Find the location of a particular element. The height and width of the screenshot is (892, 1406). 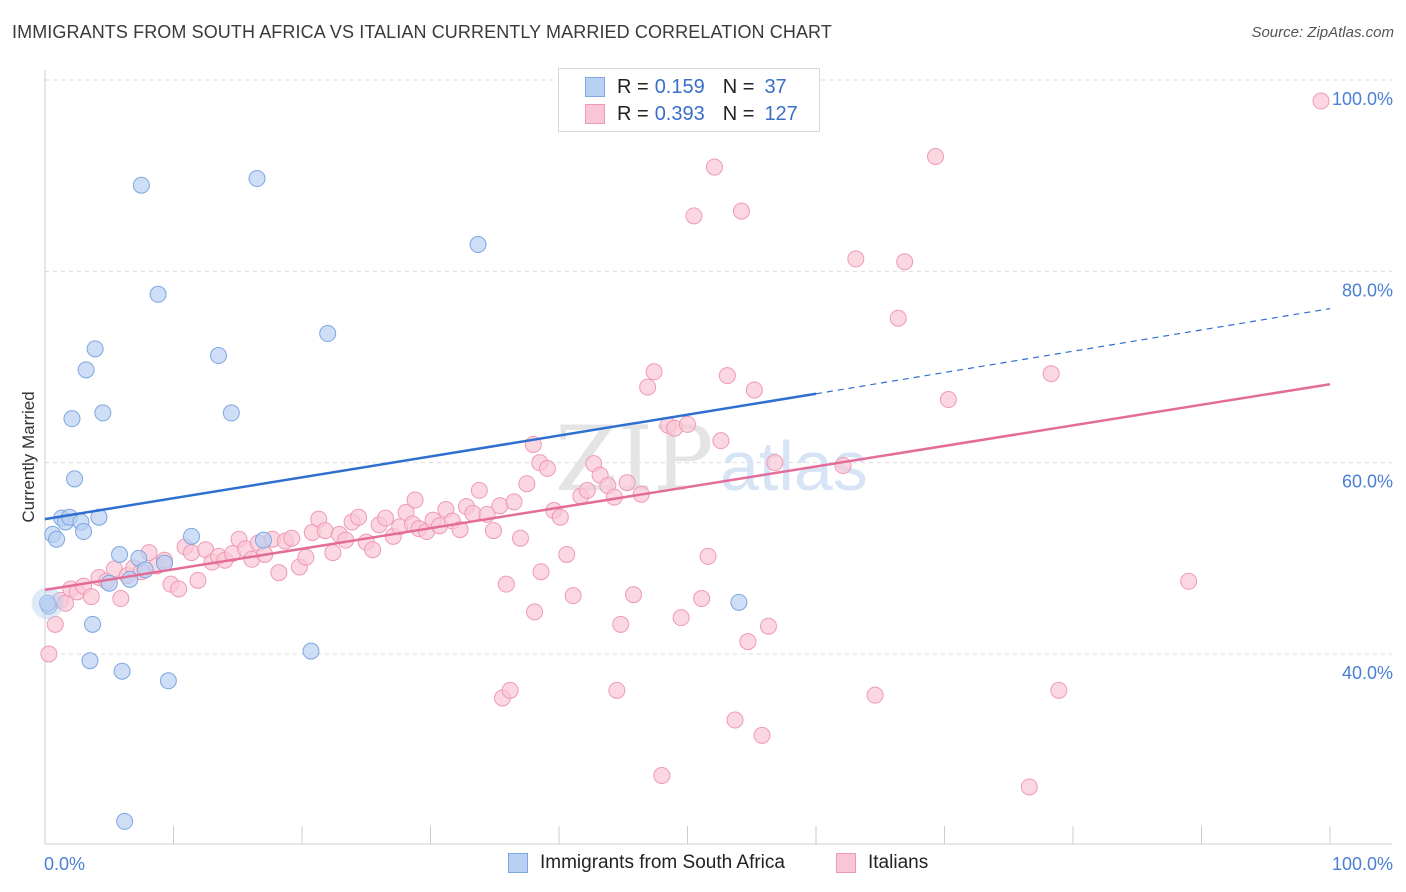

legend-row-italians: R = 0.393 N = 127 is located at coordinates (691, 114).